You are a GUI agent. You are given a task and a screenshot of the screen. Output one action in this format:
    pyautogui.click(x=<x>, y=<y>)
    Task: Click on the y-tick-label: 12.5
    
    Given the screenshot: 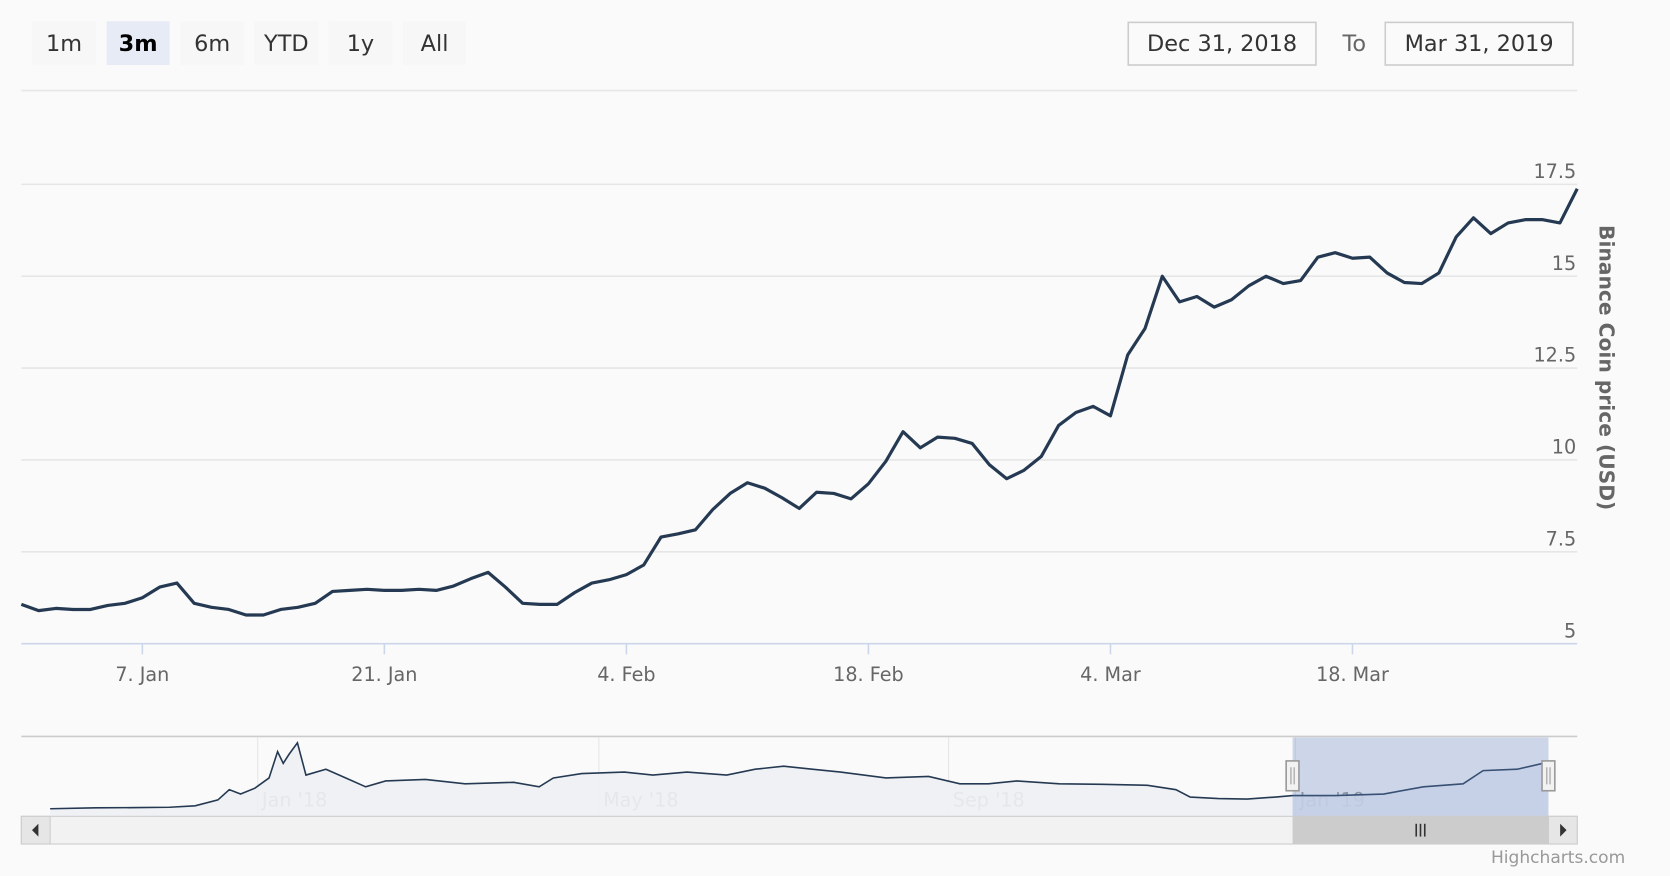 What is the action you would take?
    pyautogui.click(x=1554, y=355)
    